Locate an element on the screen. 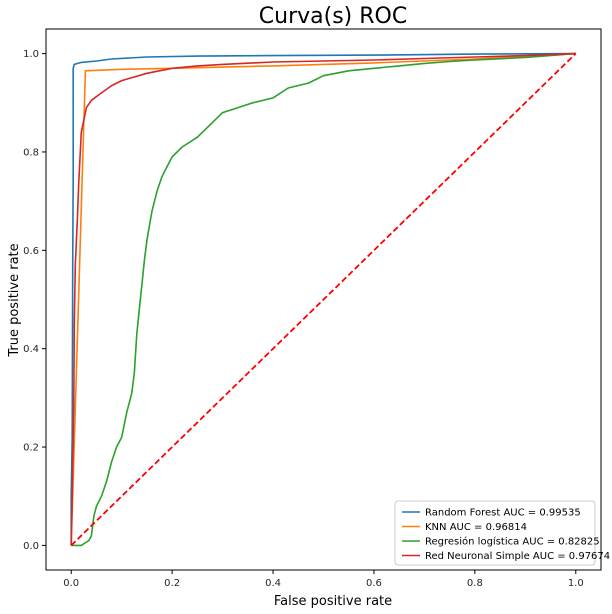  legend-entry-label: KNN AUC = 0.96814 is located at coordinates (476, 527).